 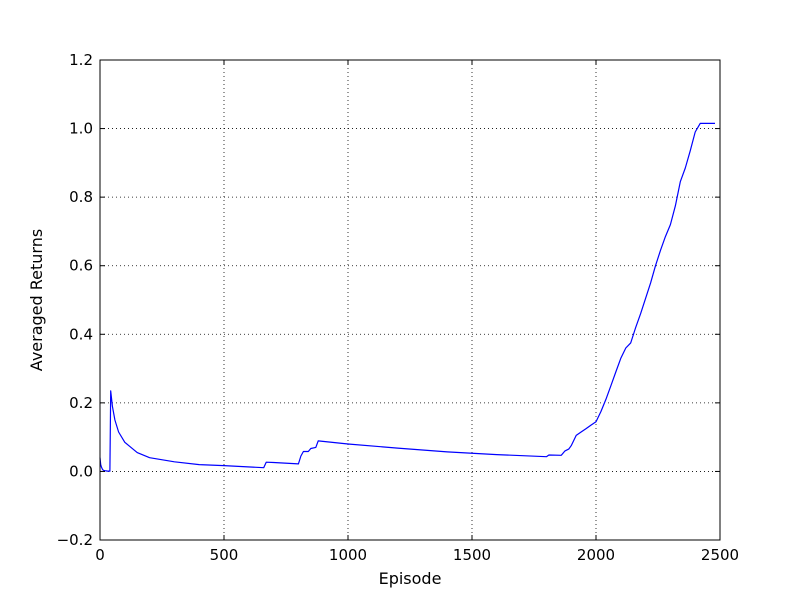 I want to click on x-axis-label: Episode, so click(x=410, y=578).